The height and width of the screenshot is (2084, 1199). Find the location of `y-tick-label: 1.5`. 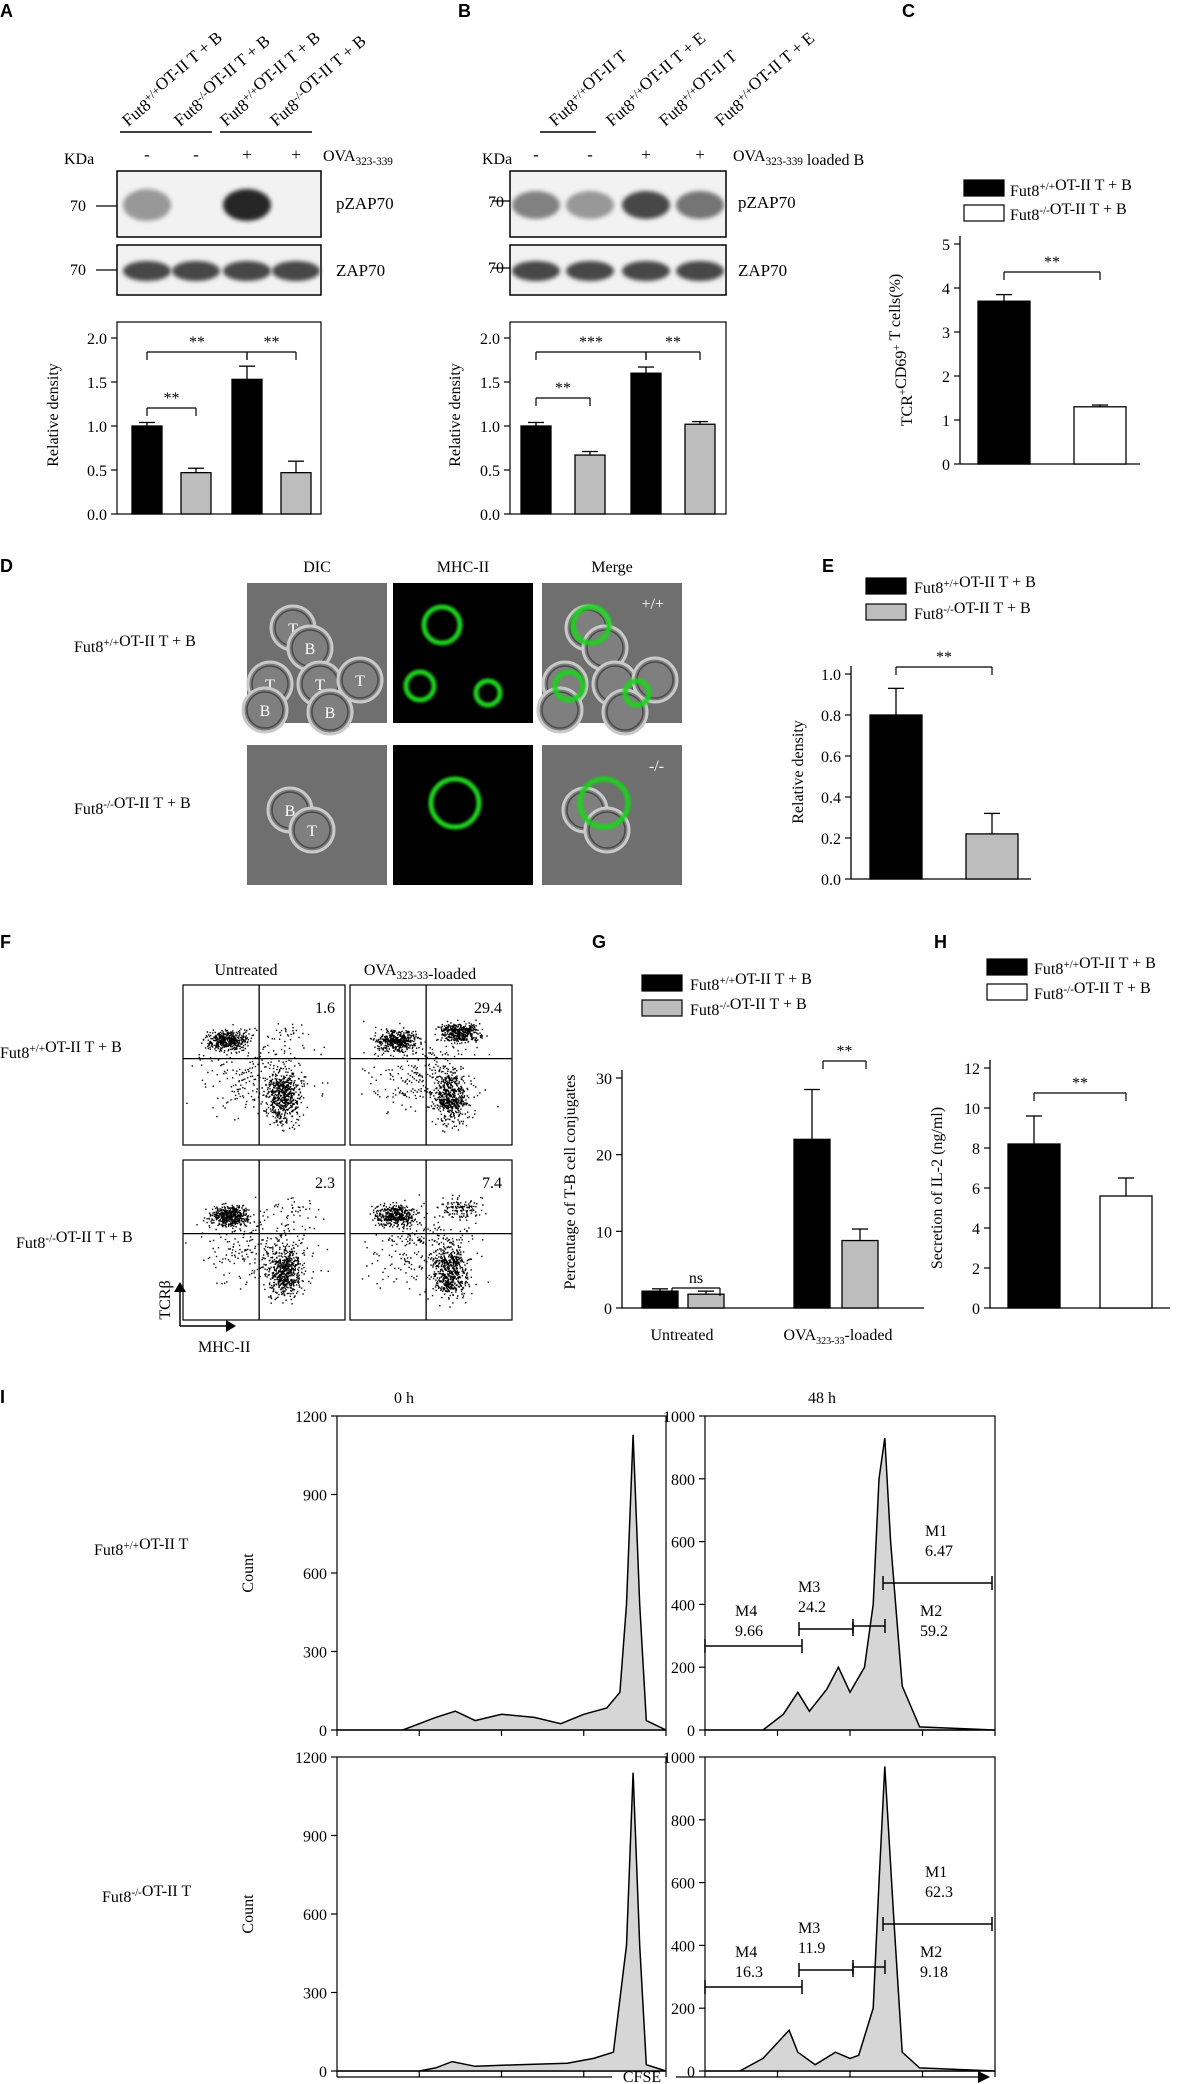

y-tick-label: 1.5 is located at coordinates (97, 383).